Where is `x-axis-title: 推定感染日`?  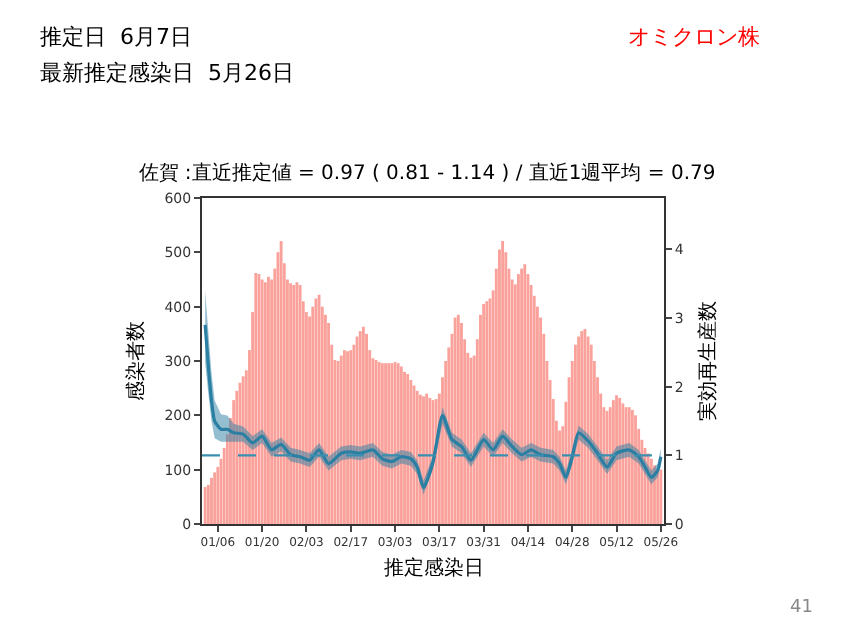
x-axis-title: 推定感染日 is located at coordinates (434, 568).